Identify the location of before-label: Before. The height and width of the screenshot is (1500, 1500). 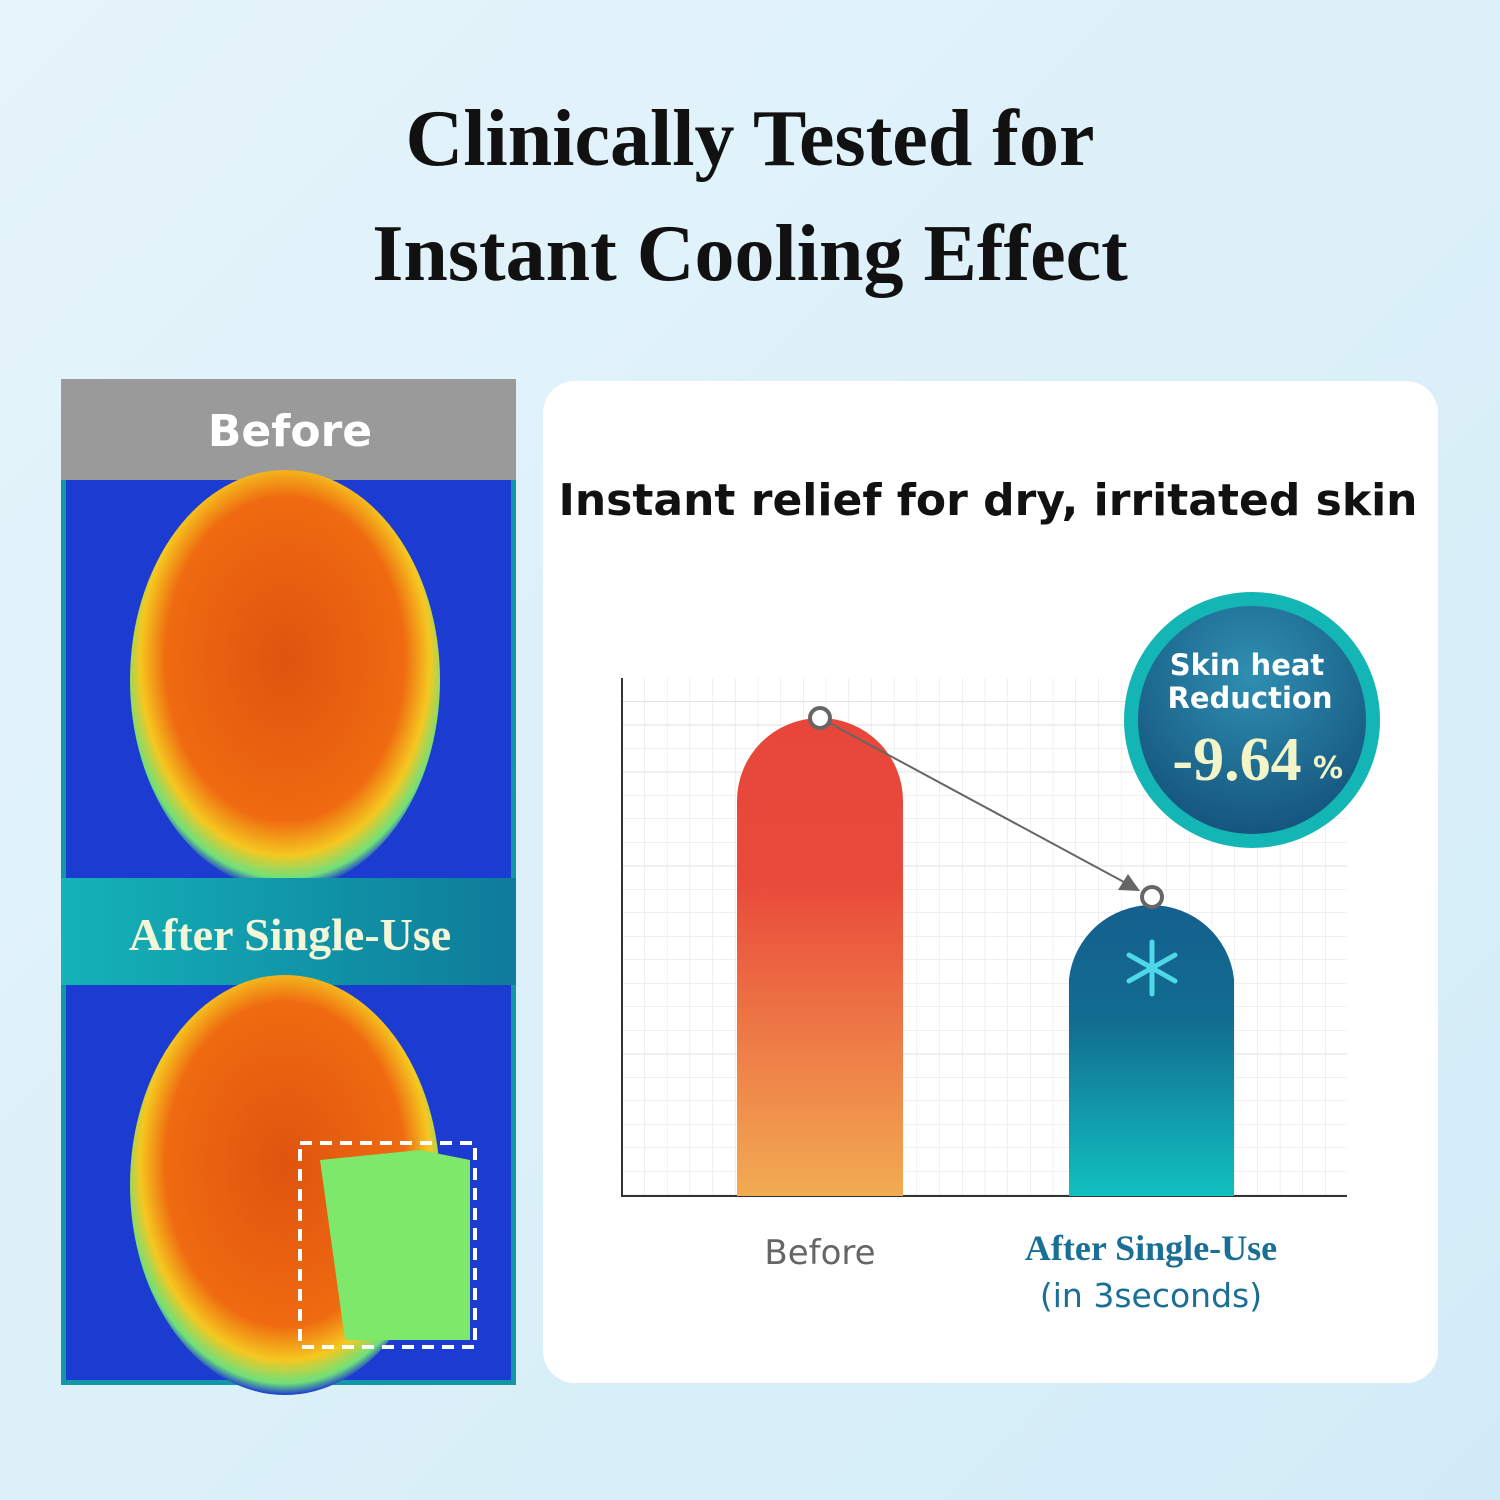
(290, 431).